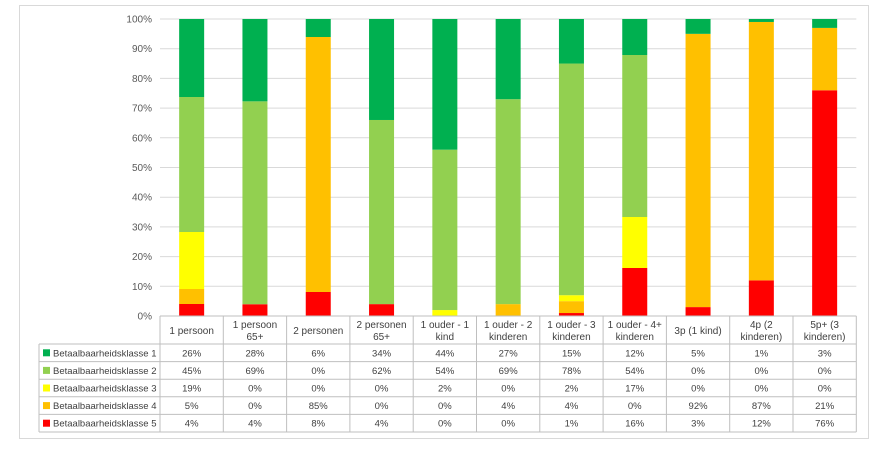 The width and height of the screenshot is (889, 451). What do you see at coordinates (318, 353) in the screenshot?
I see `data-label: 6%` at bounding box center [318, 353].